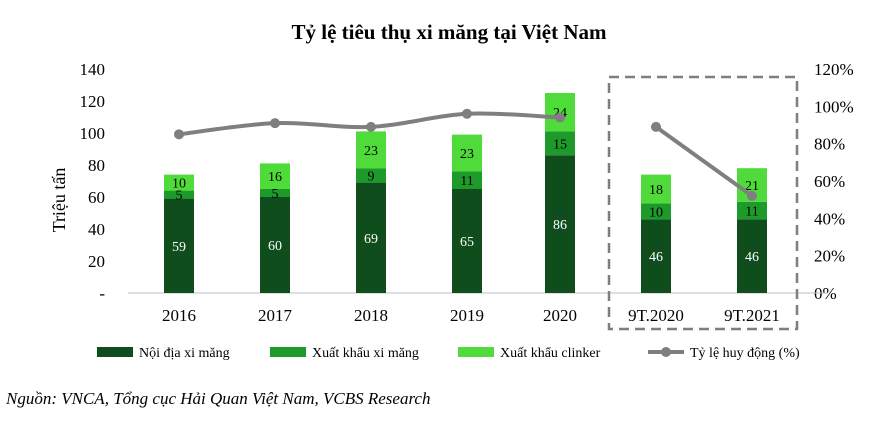 This screenshot has height=428, width=875. I want to click on legend-marker, so click(666, 352).